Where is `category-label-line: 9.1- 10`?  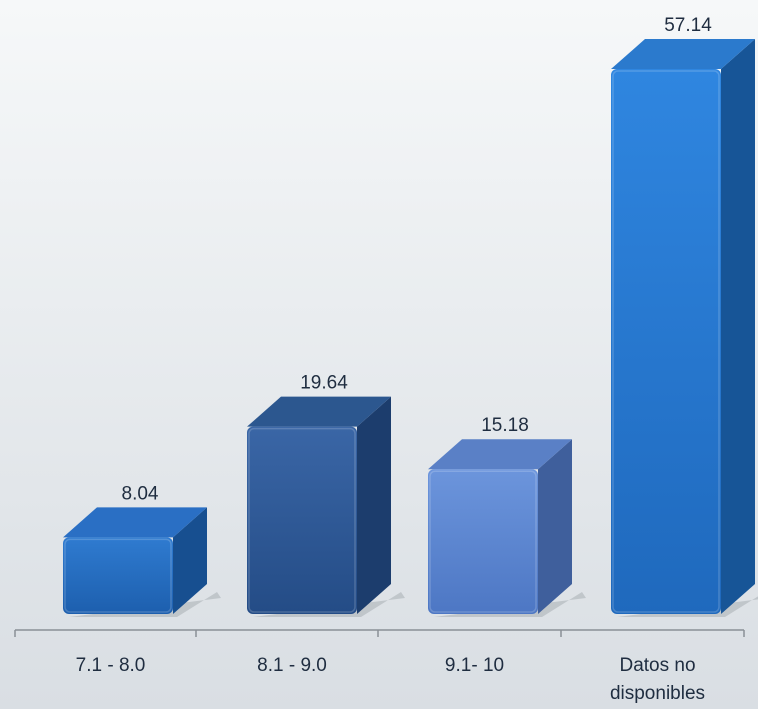
category-label-line: 9.1- 10 is located at coordinates (474, 665).